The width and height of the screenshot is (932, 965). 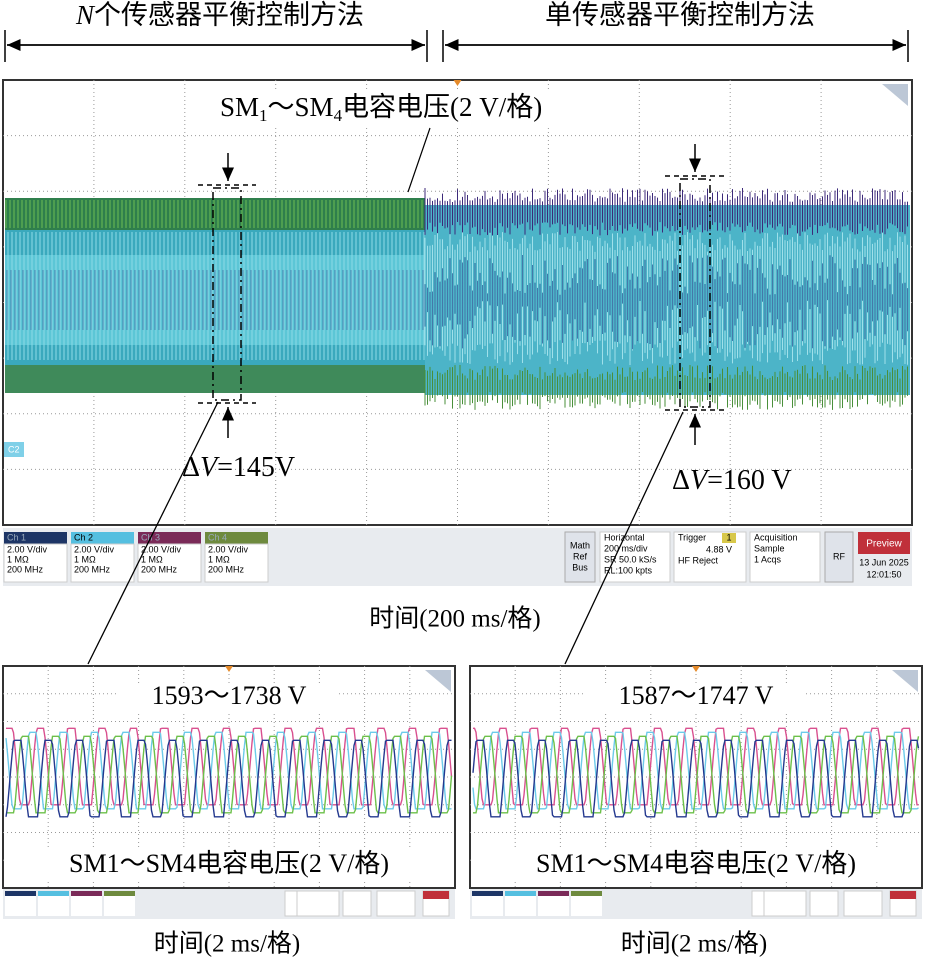 What do you see at coordinates (769, 548) in the screenshot?
I see `acq-mode: Sample` at bounding box center [769, 548].